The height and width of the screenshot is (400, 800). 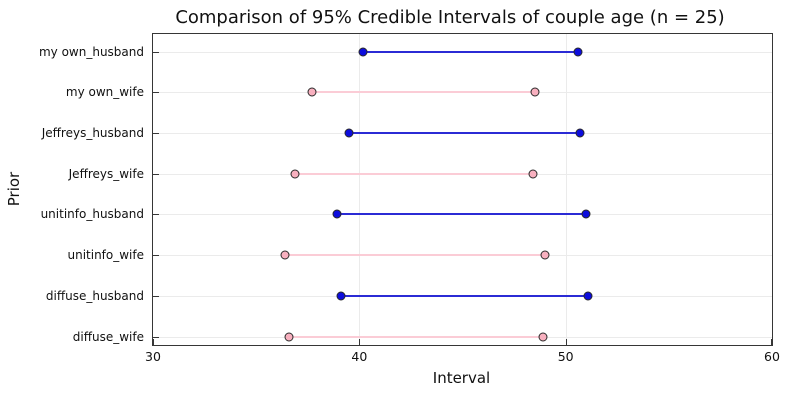 What do you see at coordinates (359, 356) in the screenshot?
I see `x-tick-label: 40` at bounding box center [359, 356].